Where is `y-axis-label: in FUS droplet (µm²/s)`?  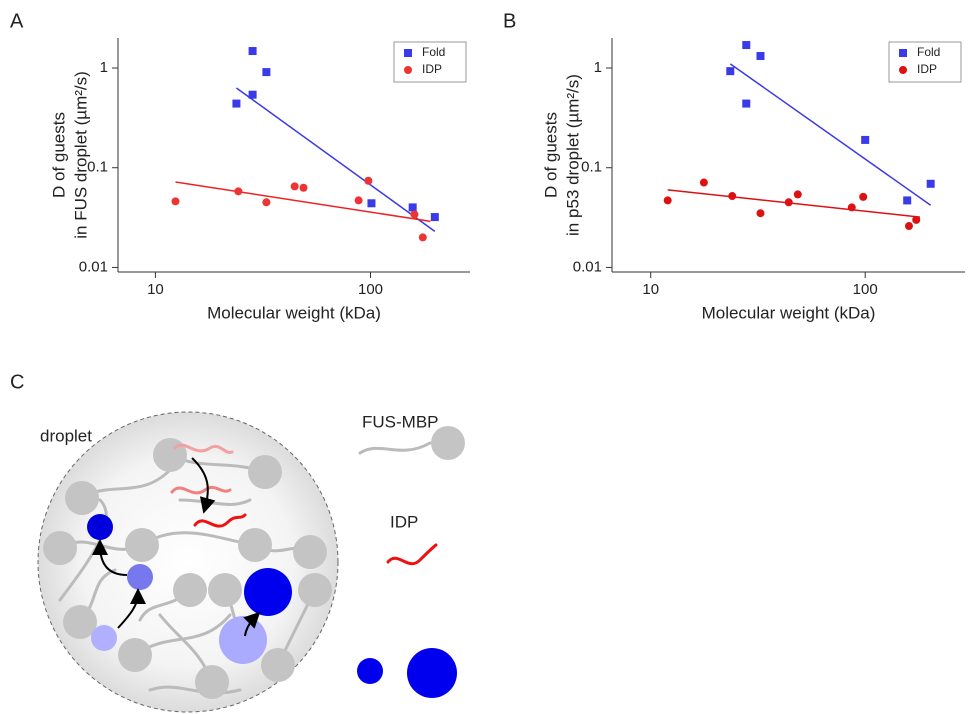
y-axis-label: in FUS droplet (µm²/s) is located at coordinates (80, 155).